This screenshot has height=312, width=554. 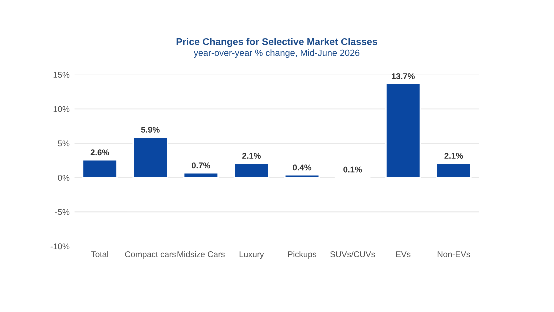 I want to click on chart-title: Price Changes for Selective Market Classes, so click(x=277, y=43).